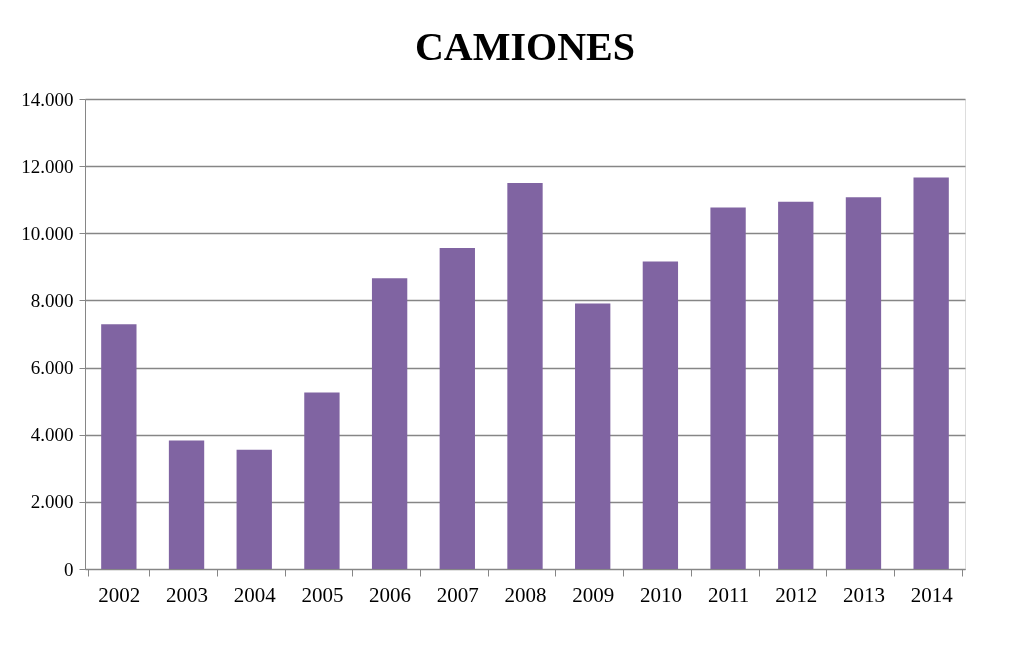 This screenshot has width=1035, height=659. Describe the element at coordinates (660, 594) in the screenshot. I see `x-tick-label: 2010` at that location.